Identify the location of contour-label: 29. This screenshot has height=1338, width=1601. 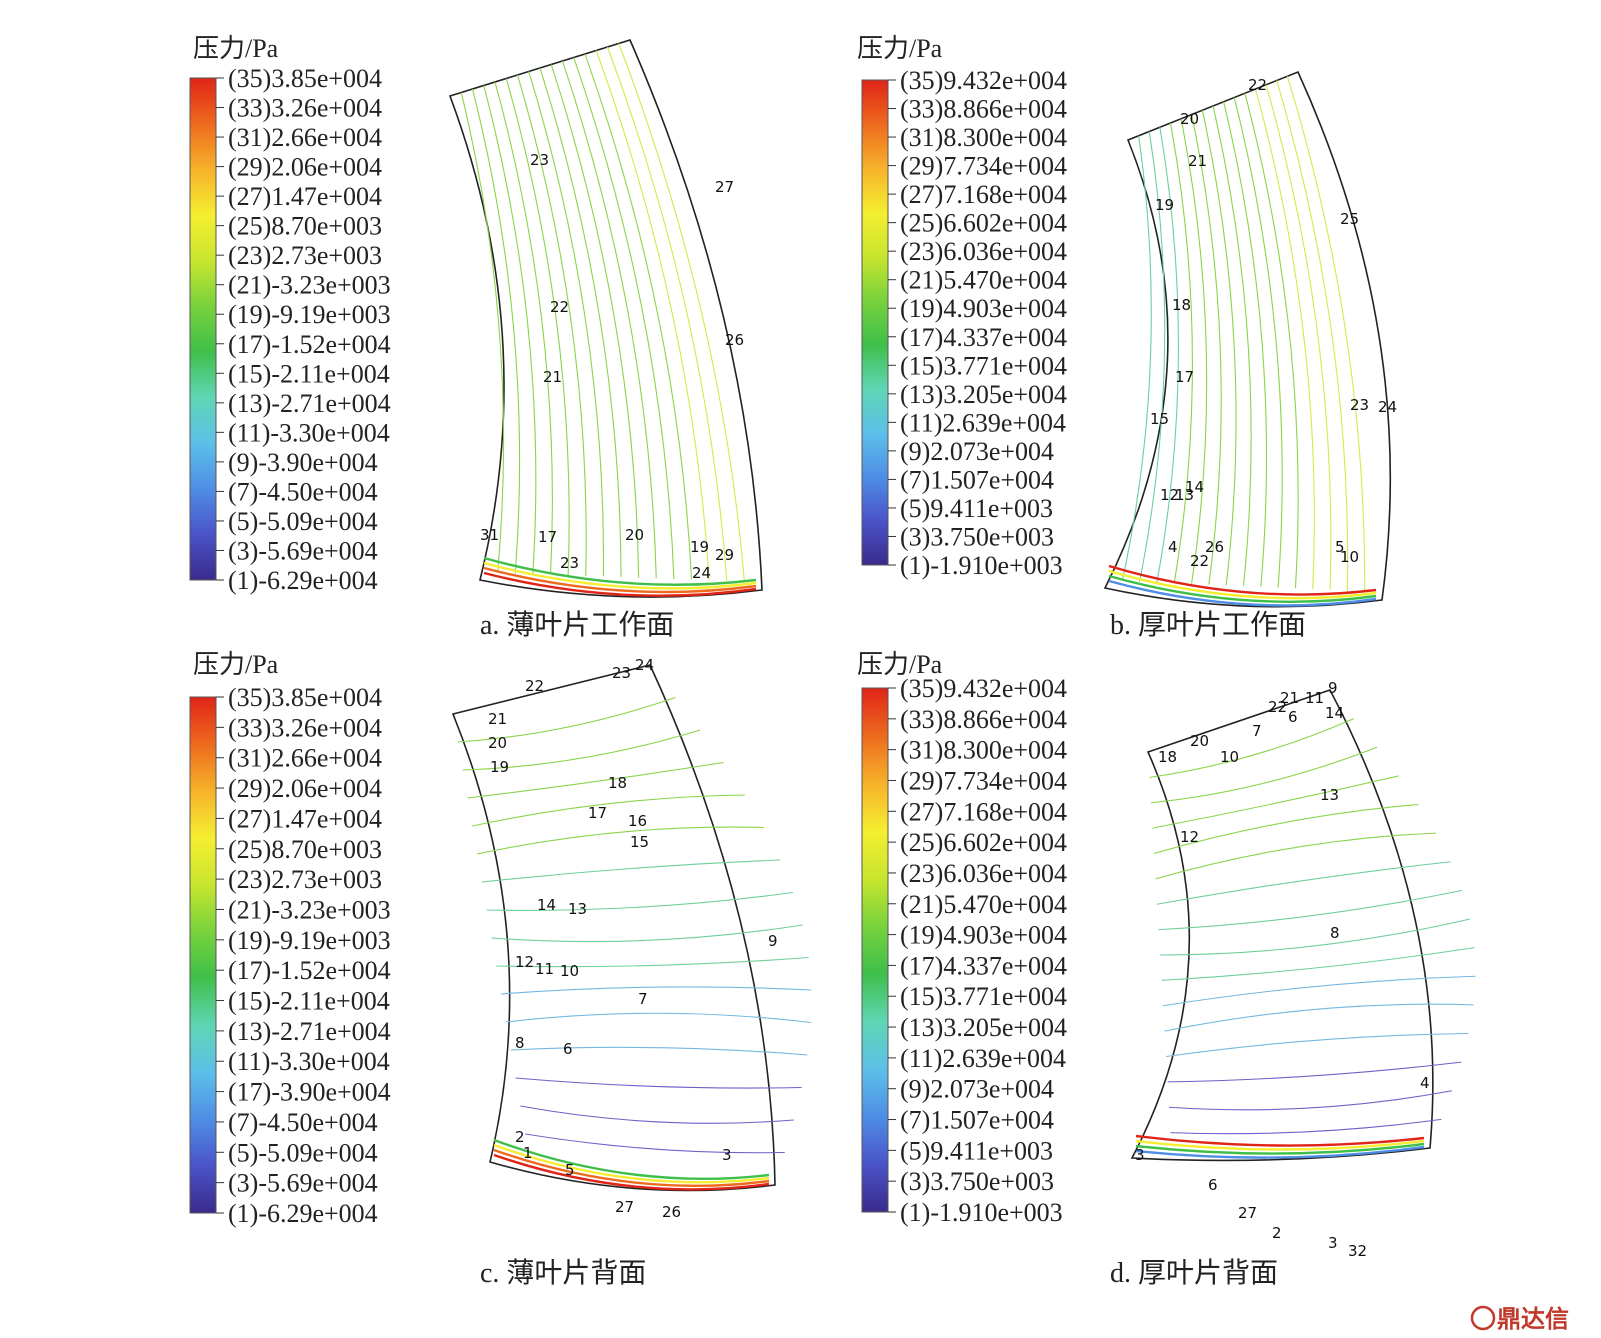
(724, 555).